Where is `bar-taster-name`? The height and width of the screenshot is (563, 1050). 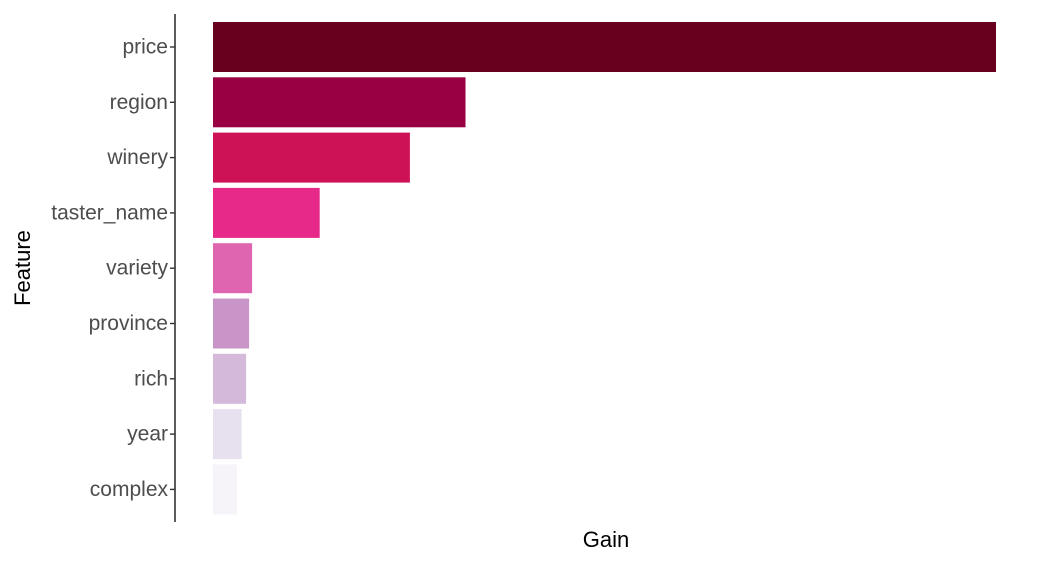 bar-taster-name is located at coordinates (266, 212).